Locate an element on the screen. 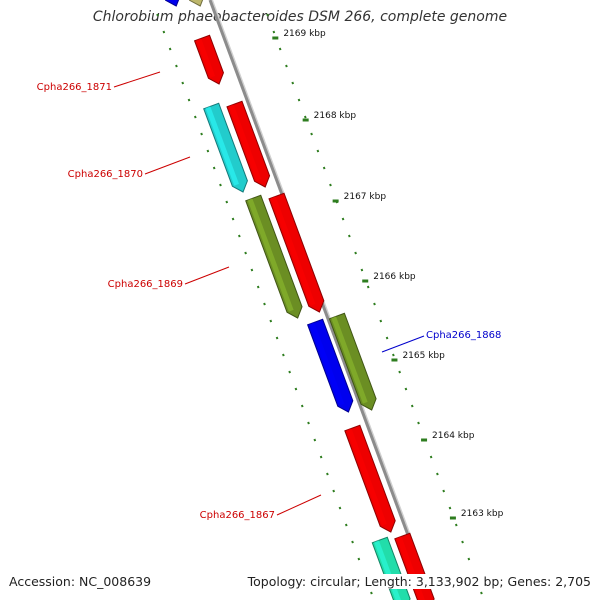 This screenshot has height=600, width=600. ruler-label: 2168 kbp is located at coordinates (335, 116).